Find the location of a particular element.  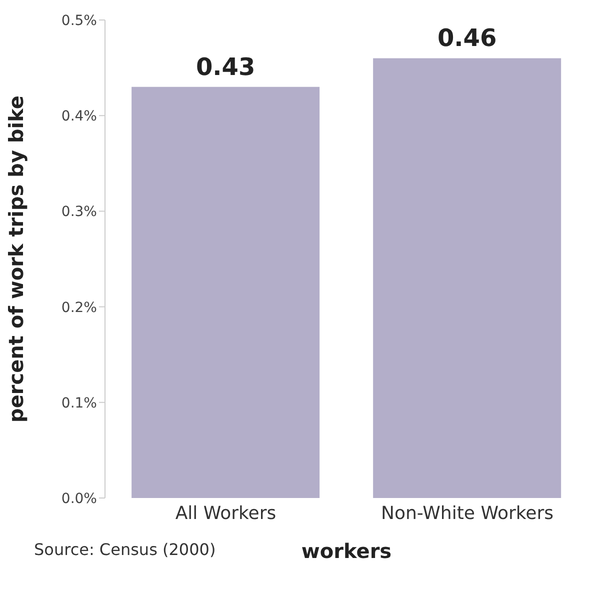

y-tick-label: 0.0% is located at coordinates (79, 498).